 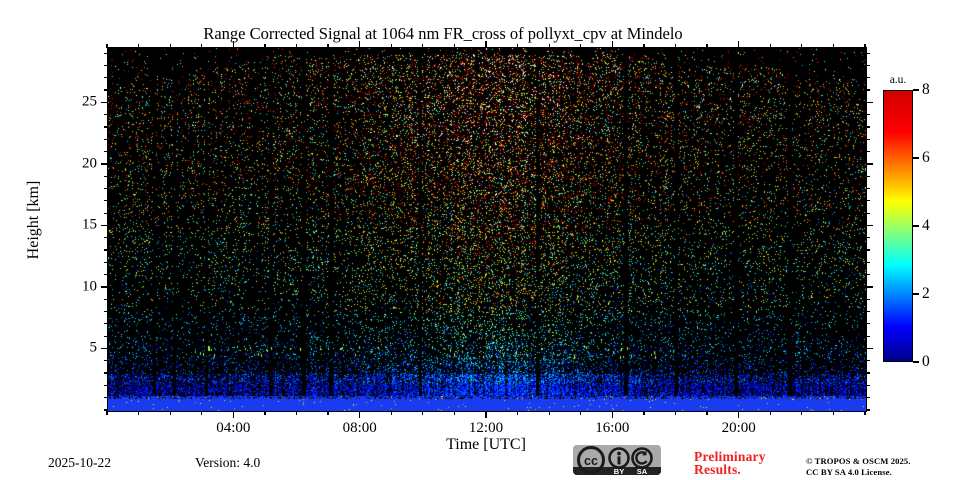 I want to click on y-tick-label: 20, so click(x=89, y=163).